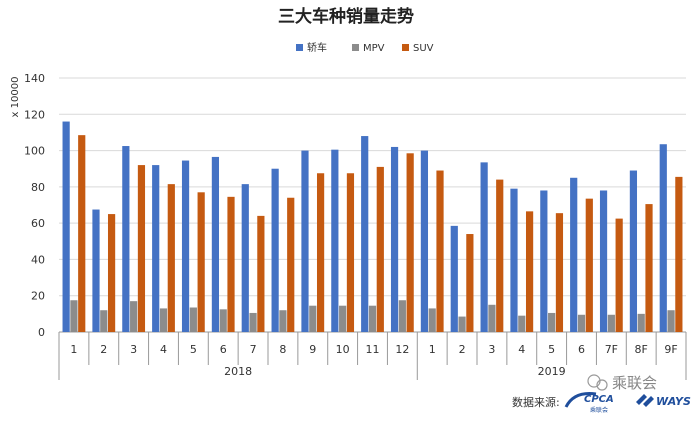 The image size is (693, 421). I want to click on y-tick-label: 100, so click(34, 151).